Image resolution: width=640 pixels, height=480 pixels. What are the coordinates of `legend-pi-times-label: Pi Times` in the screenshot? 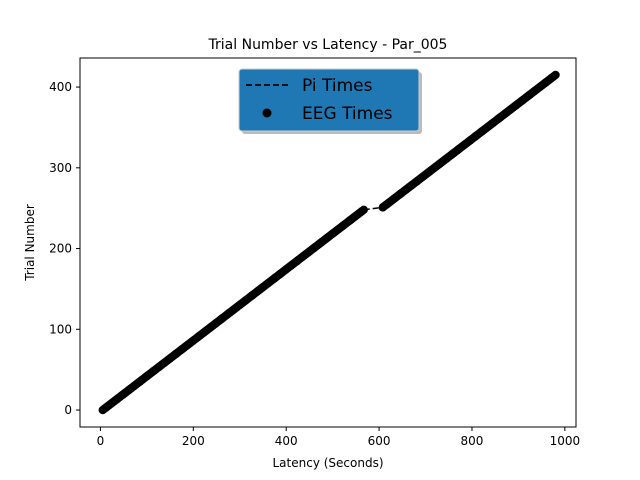 It's located at (337, 86).